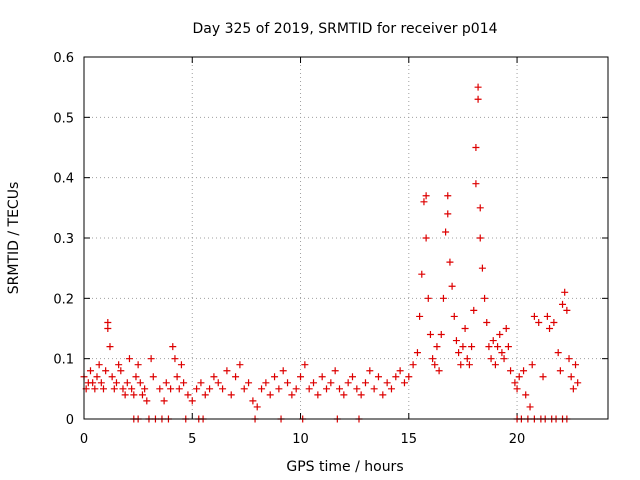 The height and width of the screenshot is (480, 640). Describe the element at coordinates (344, 467) in the screenshot. I see `x-axis-label: GPS time / hours` at that location.